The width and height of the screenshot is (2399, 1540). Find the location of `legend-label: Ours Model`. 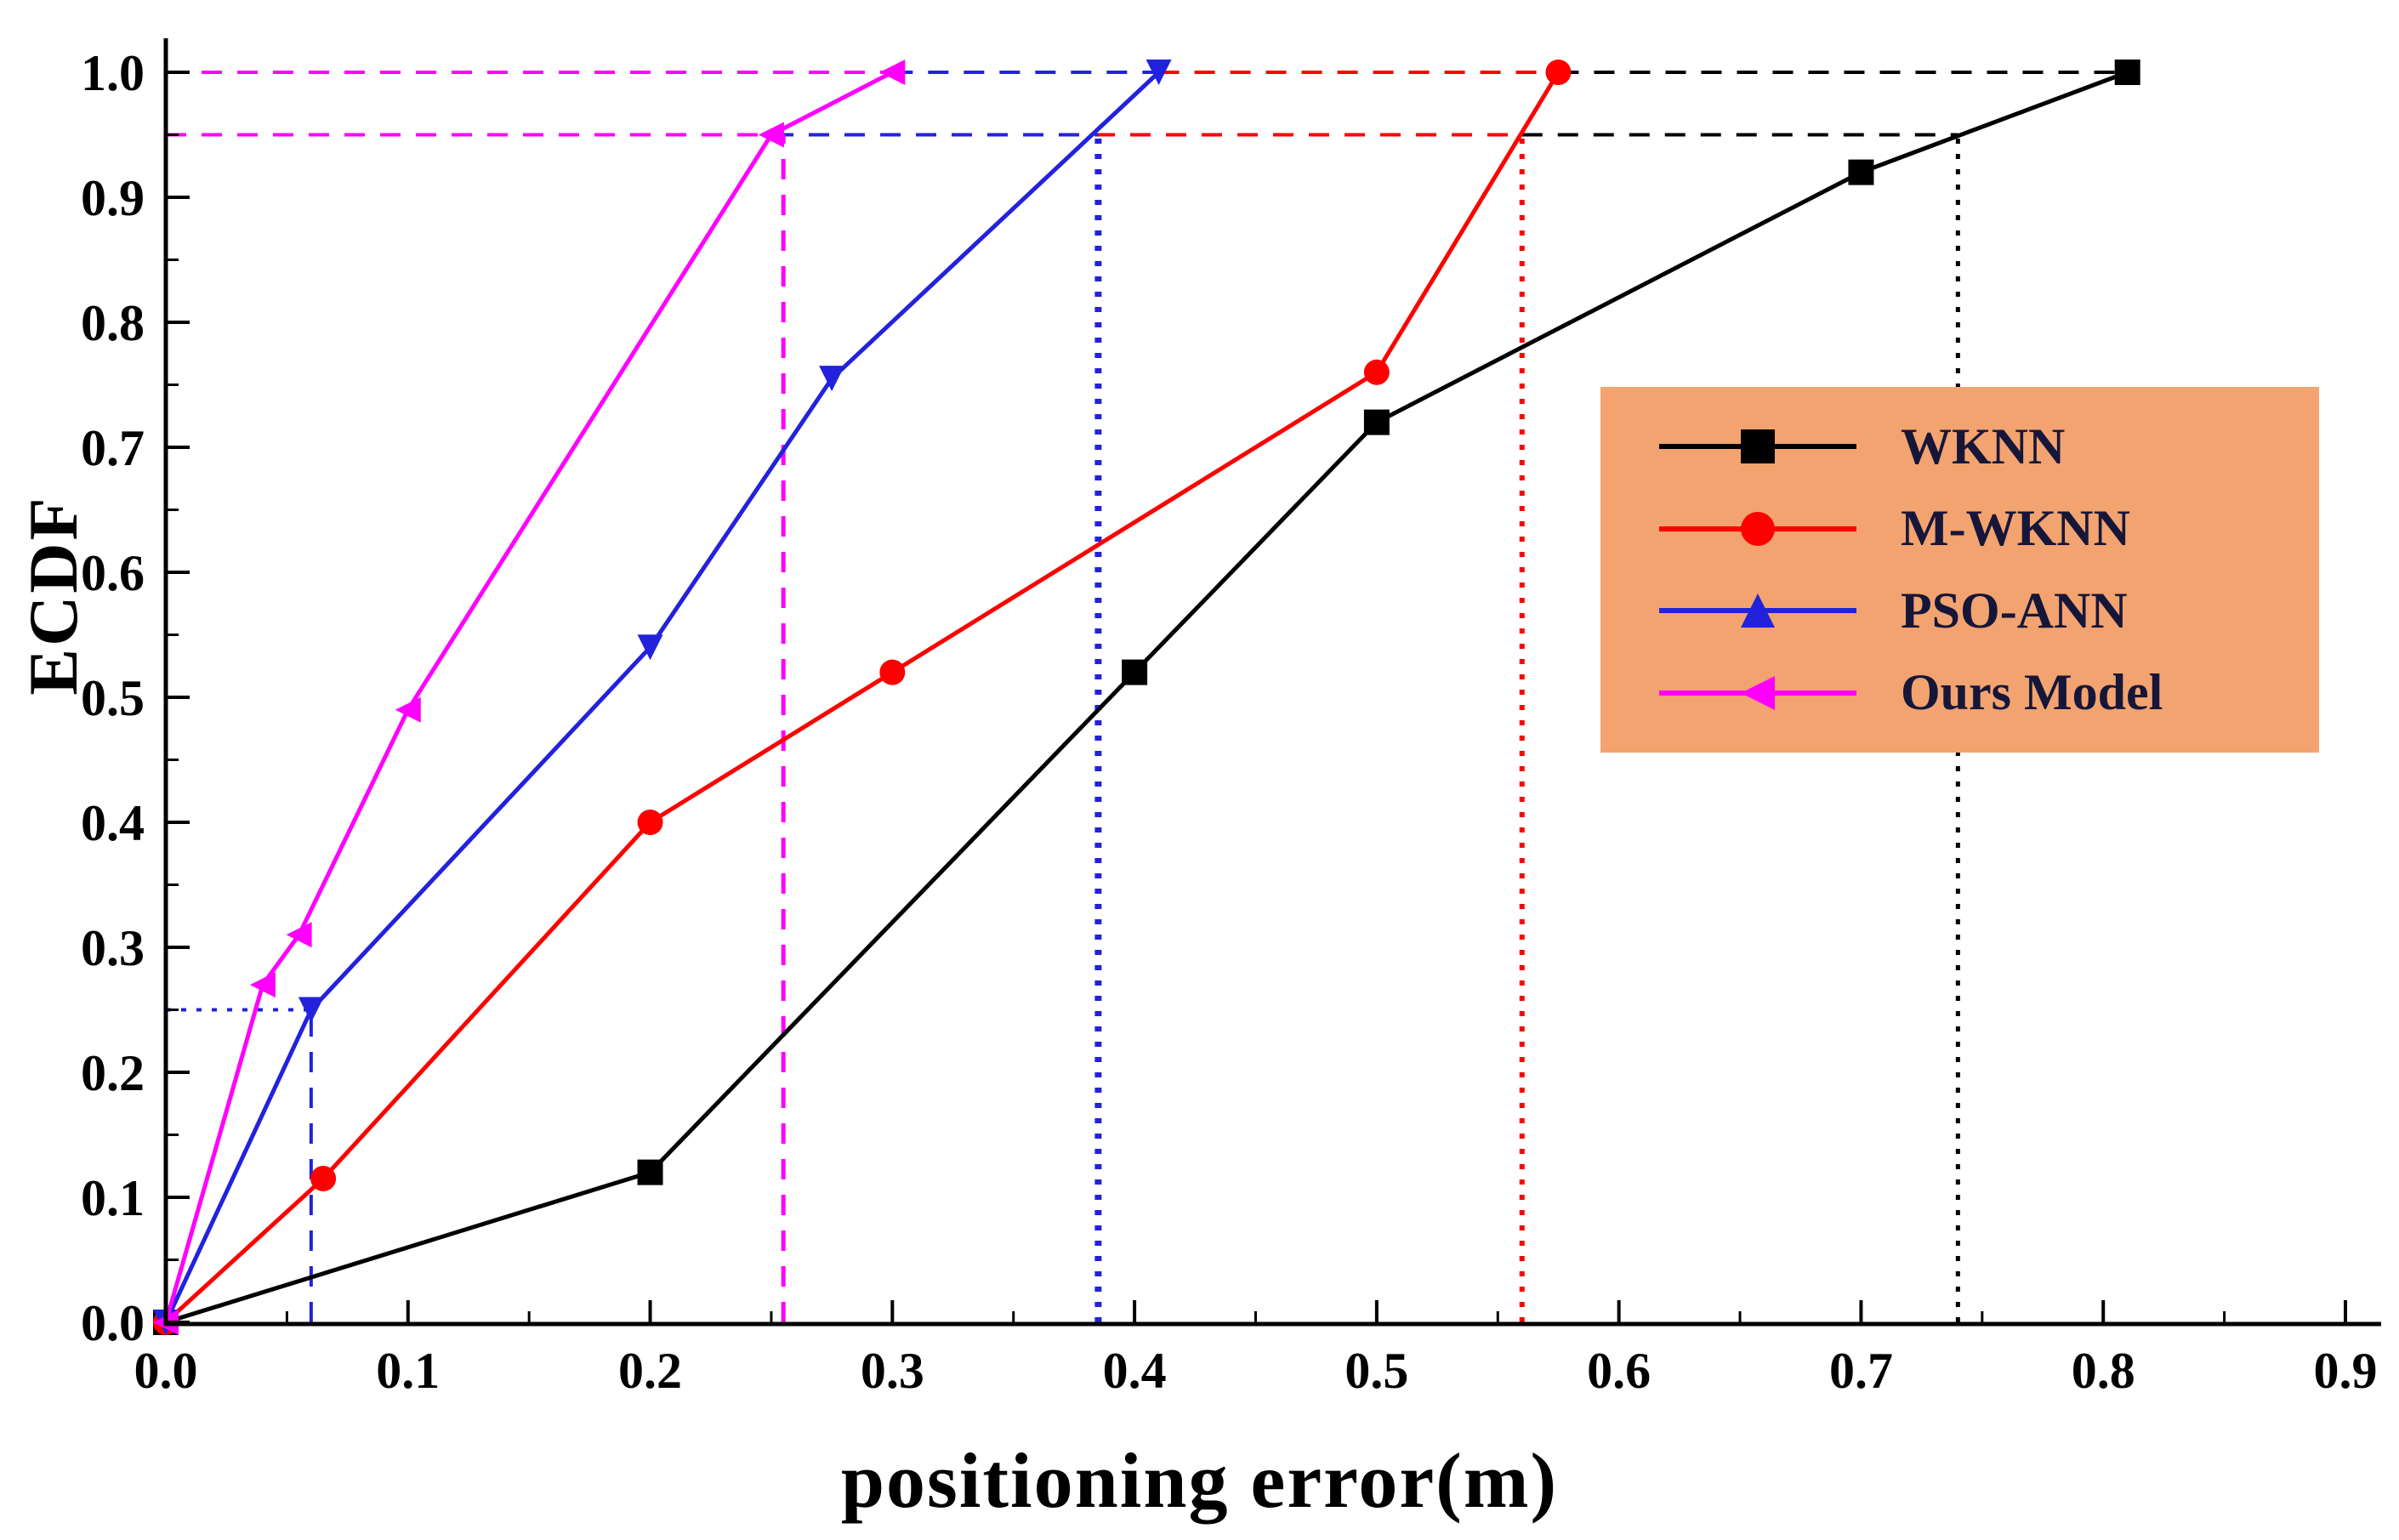

legend-label: Ours Model is located at coordinates (2032, 692).